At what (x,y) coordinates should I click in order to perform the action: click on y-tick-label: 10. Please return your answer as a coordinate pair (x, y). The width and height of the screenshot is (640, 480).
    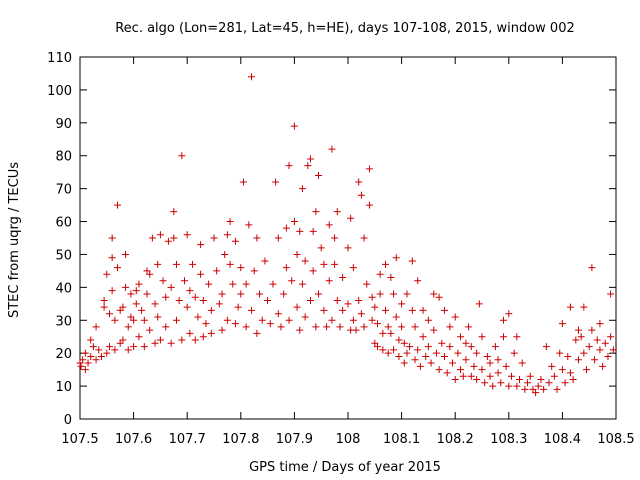
    Looking at the image, I should click on (63, 387).